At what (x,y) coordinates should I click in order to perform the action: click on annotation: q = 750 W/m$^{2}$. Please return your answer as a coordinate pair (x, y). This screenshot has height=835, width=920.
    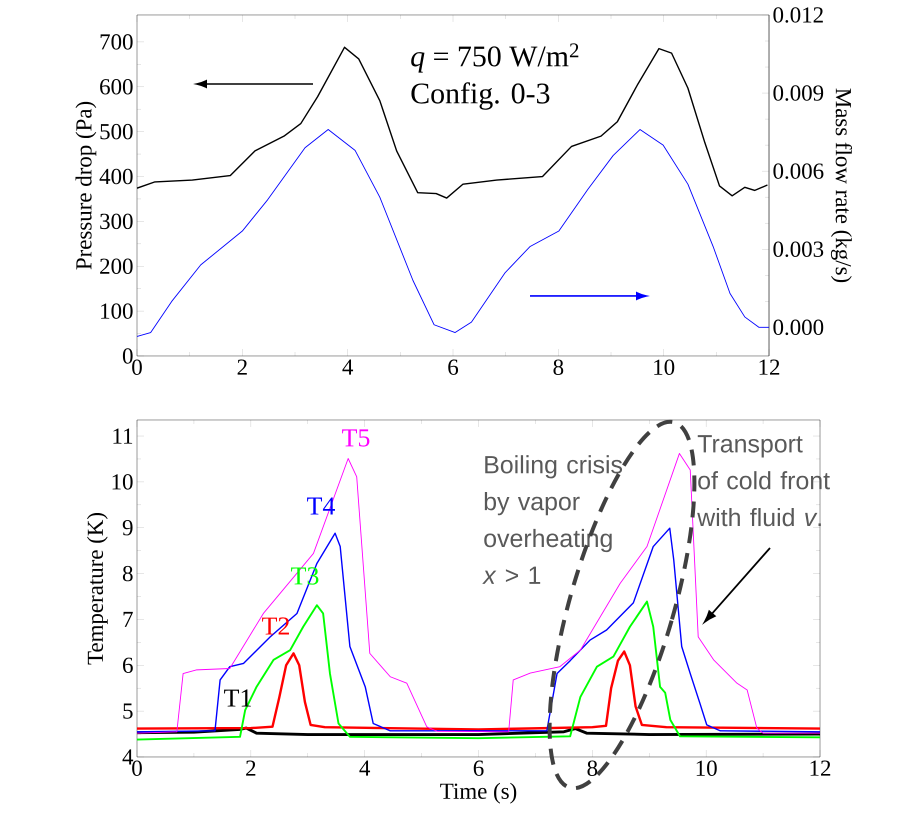
    Looking at the image, I should click on (494, 58).